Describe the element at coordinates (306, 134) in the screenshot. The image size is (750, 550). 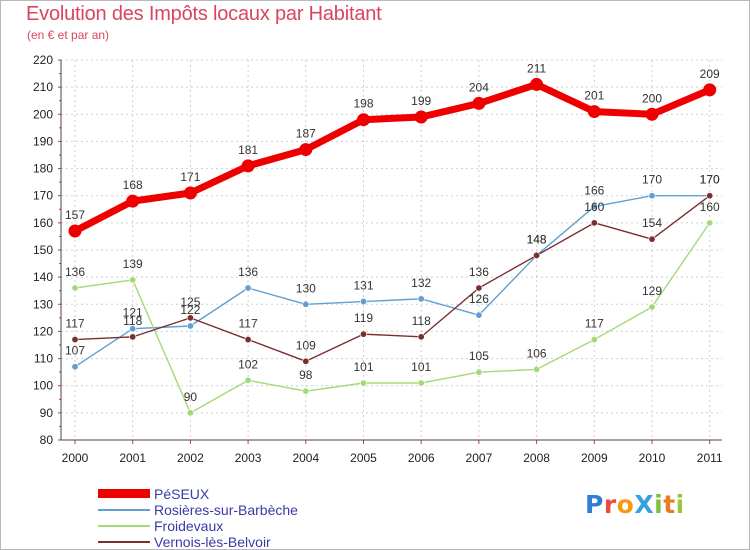
I see `data-label: 187` at that location.